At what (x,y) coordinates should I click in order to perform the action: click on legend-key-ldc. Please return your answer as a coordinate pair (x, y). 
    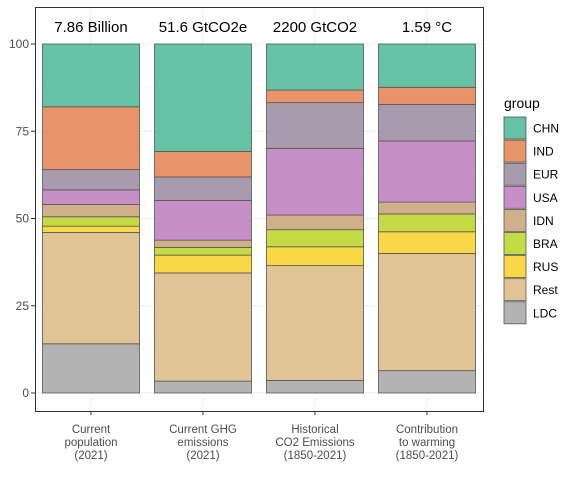
    Looking at the image, I should click on (515, 313).